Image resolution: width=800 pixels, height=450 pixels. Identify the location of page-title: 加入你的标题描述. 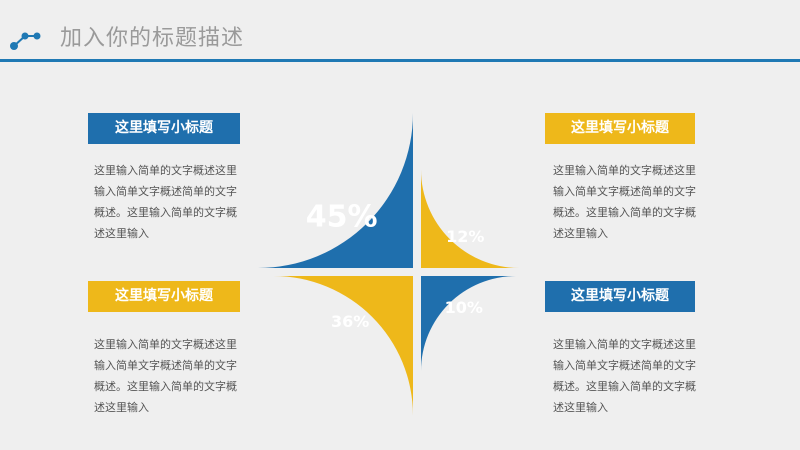
(152, 38).